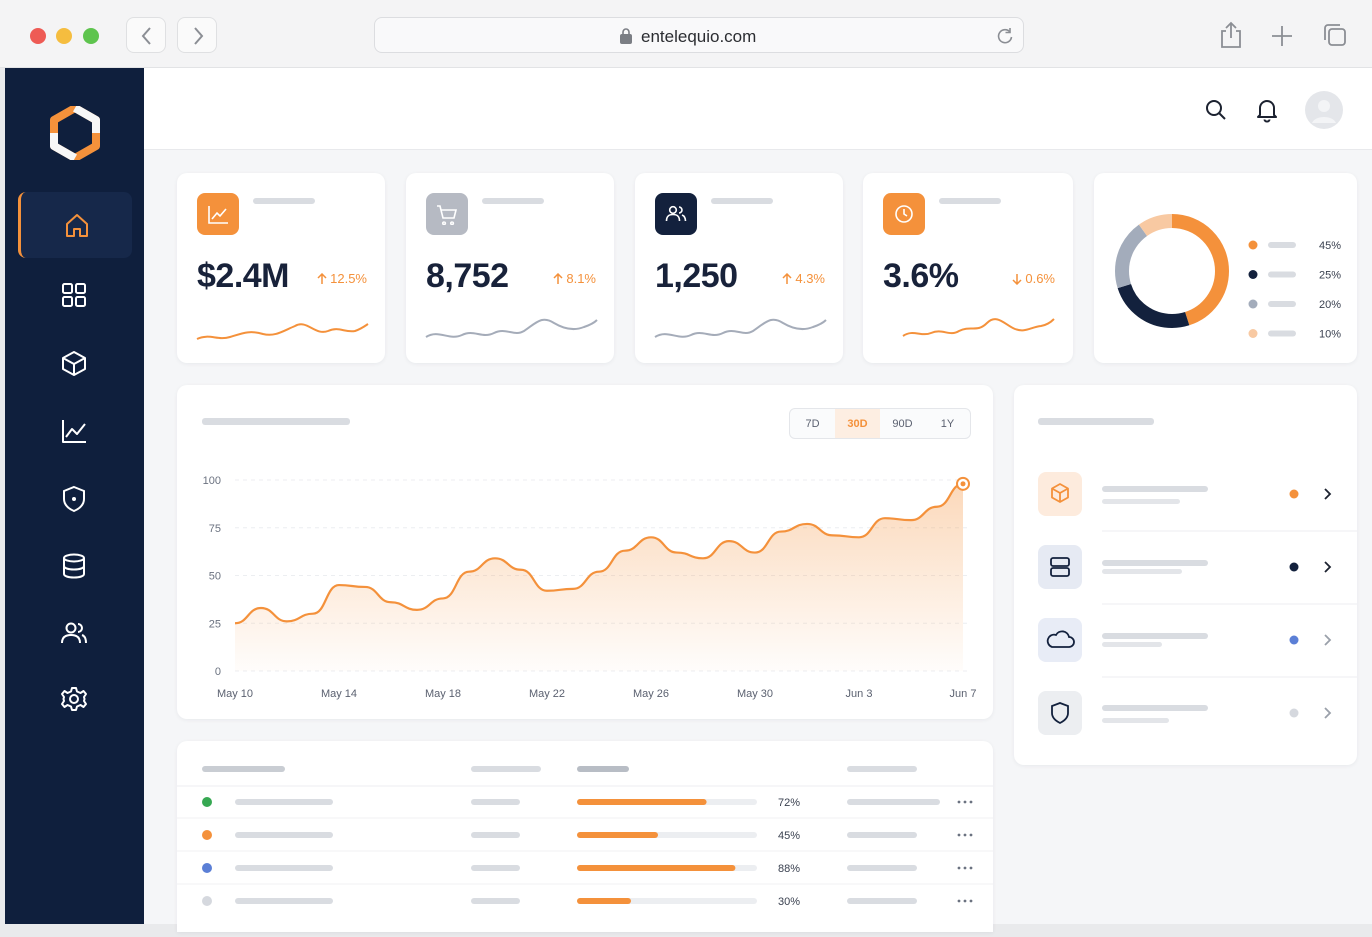  Describe the element at coordinates (91, 36) in the screenshot. I see `zoom-button` at that location.